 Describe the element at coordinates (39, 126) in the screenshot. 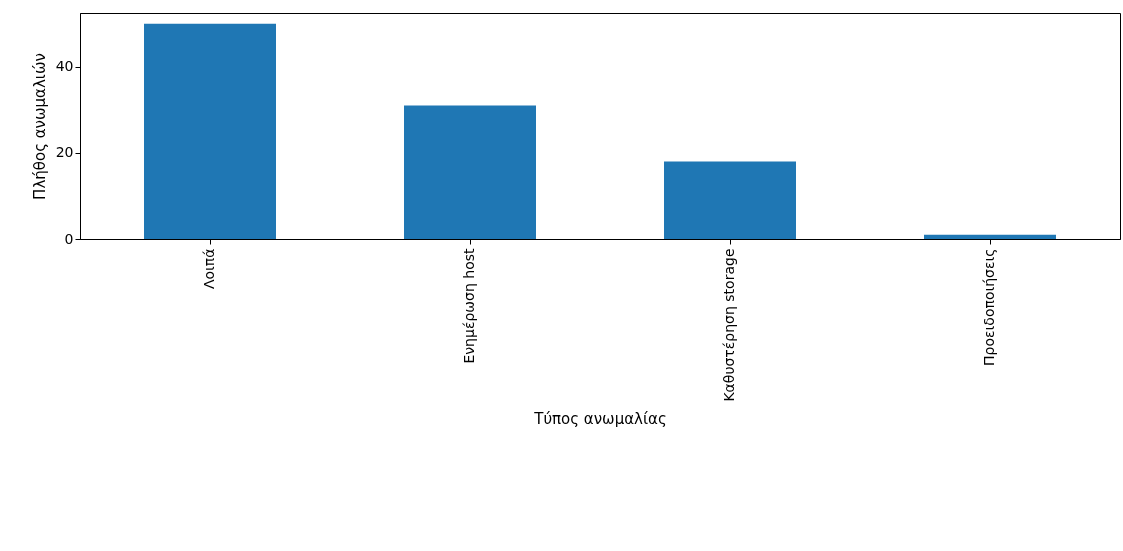

I see `y-axis-title: Πλήθος ανωμαλιών` at that location.